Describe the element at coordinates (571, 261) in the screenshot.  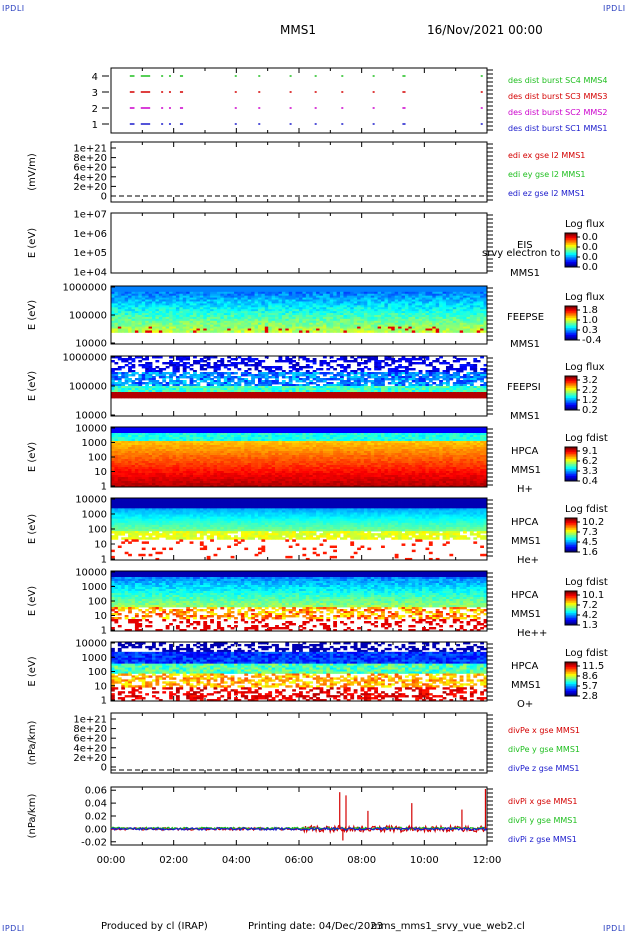
I see `eis-colorbar-swatch` at that location.